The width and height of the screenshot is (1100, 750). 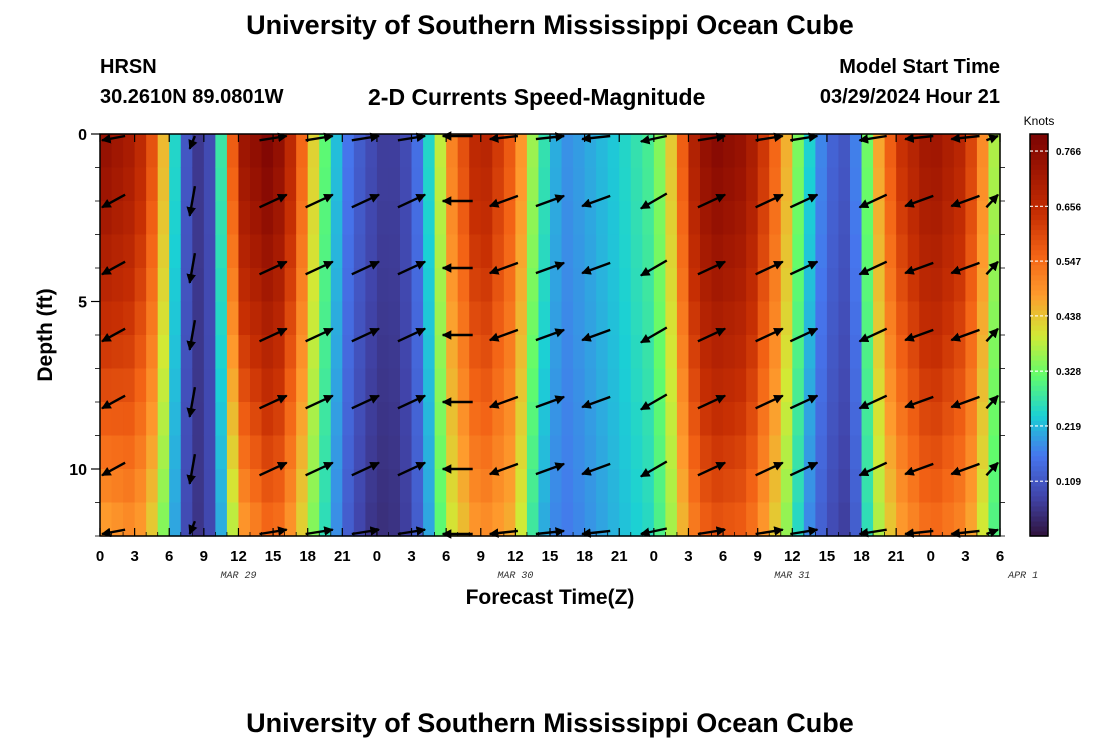 What do you see at coordinates (550, 556) in the screenshot?
I see `x-tick-label: 15` at bounding box center [550, 556].